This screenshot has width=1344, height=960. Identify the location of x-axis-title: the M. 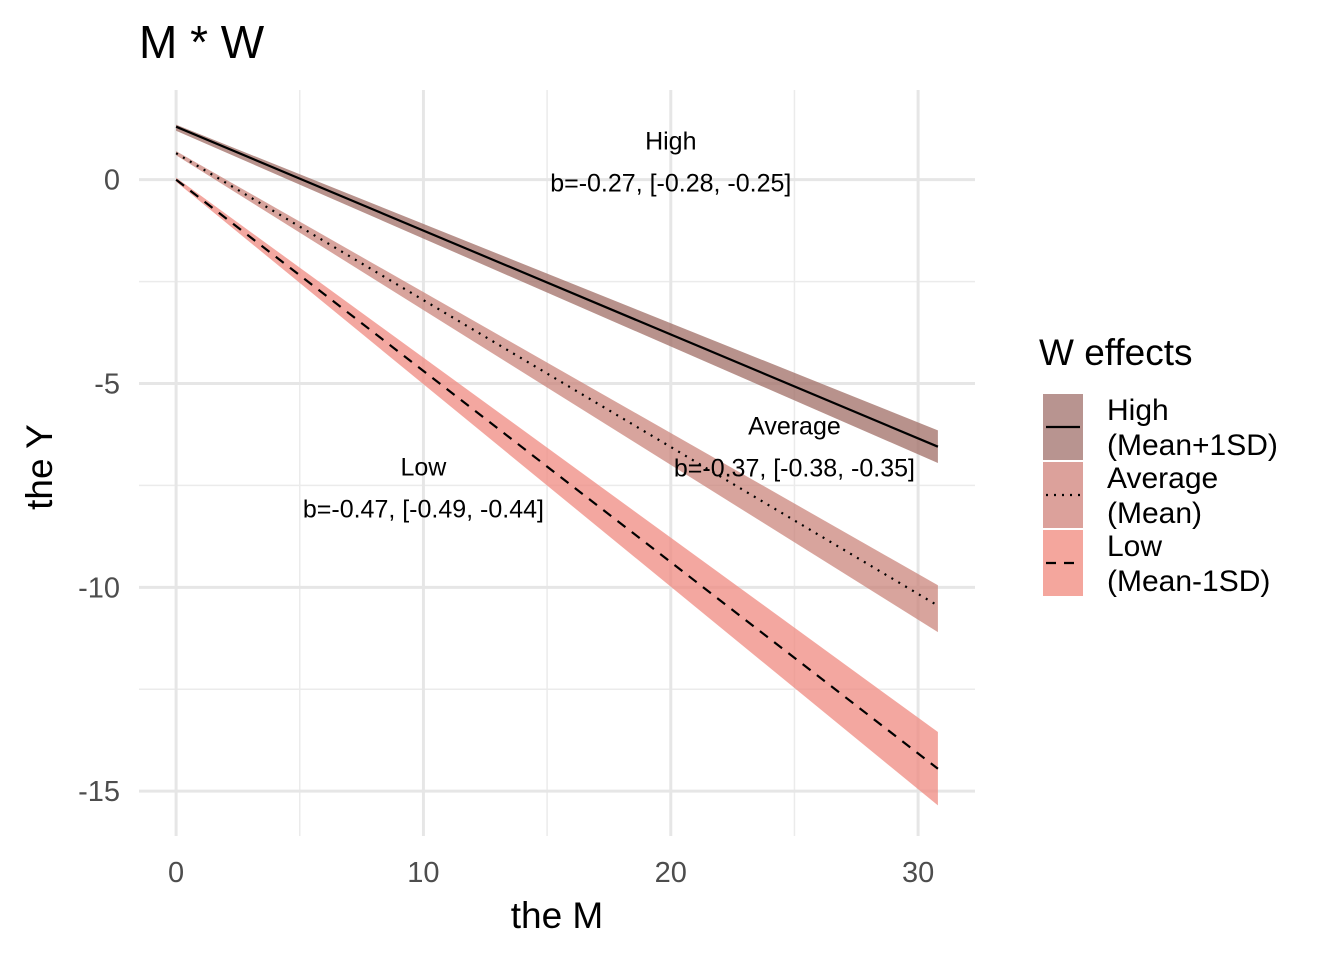
(557, 915).